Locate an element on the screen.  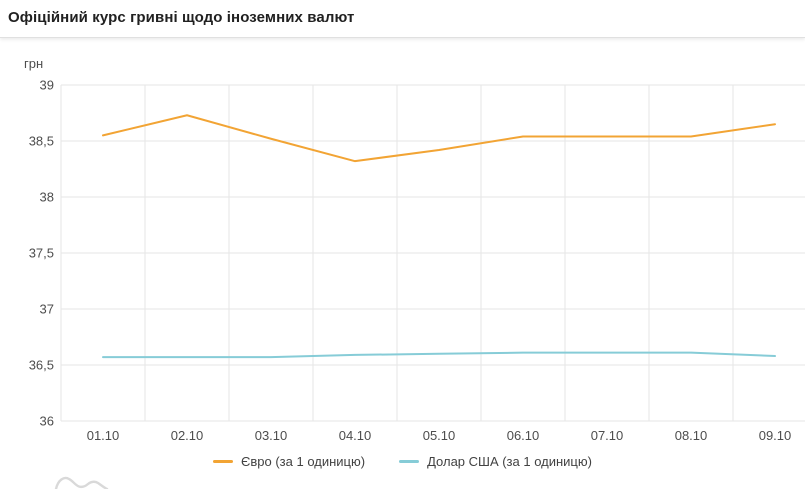
svg-text: 08.10 is located at coordinates (691, 435).